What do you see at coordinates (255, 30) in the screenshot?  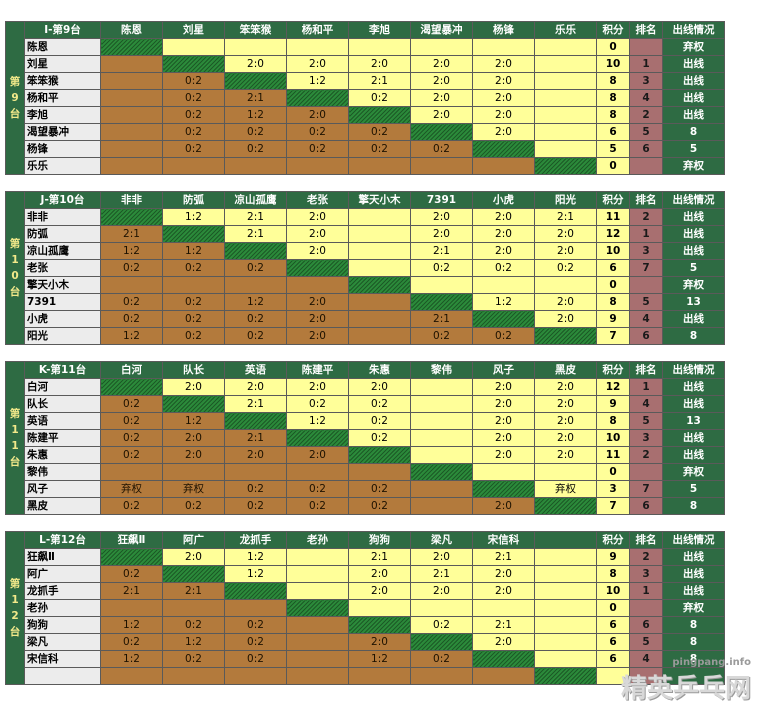 I see `column-player-name: 笨笨猴` at bounding box center [255, 30].